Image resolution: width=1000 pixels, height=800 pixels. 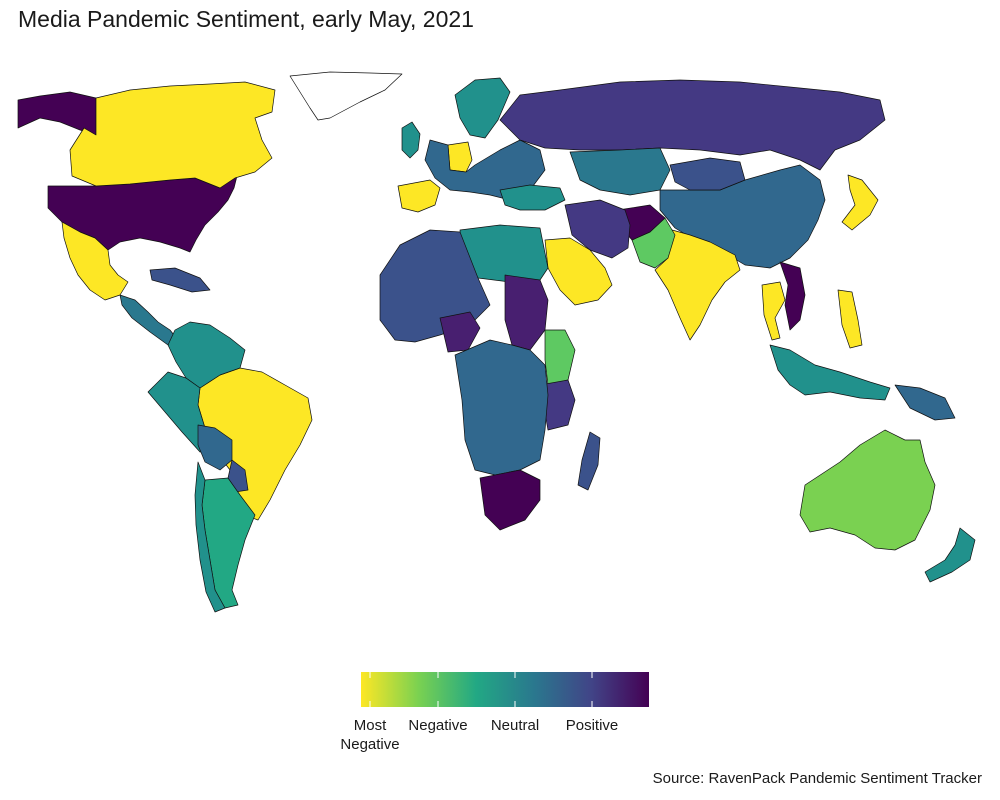 I want to click on legend-label-positive: Positive, so click(x=592, y=725).